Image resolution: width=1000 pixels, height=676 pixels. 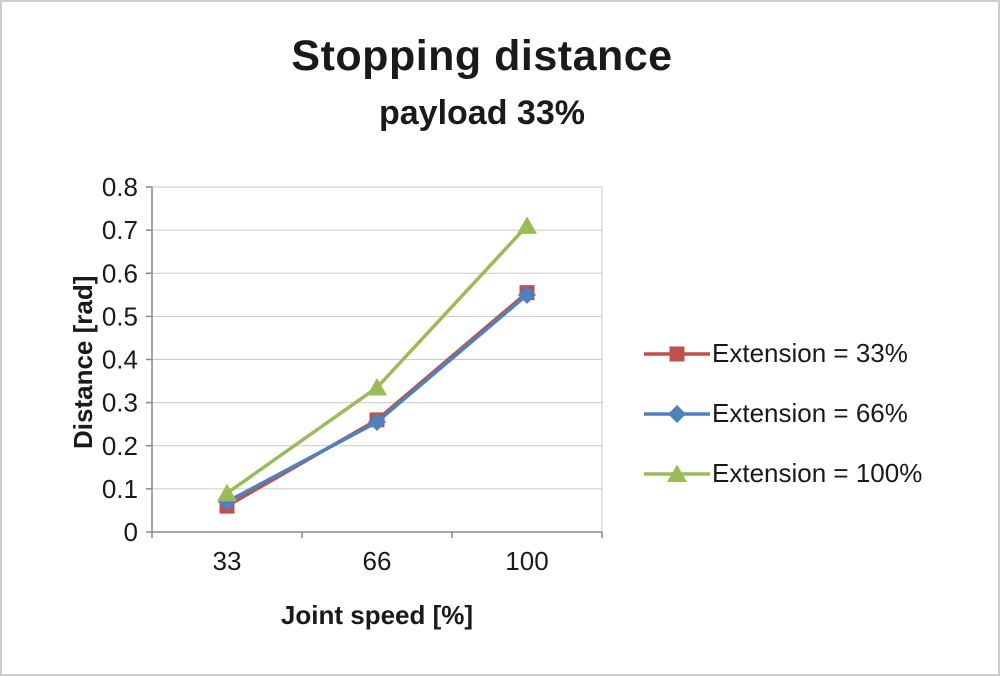 I want to click on chart-subtitle: payload 33%, so click(x=482, y=113).